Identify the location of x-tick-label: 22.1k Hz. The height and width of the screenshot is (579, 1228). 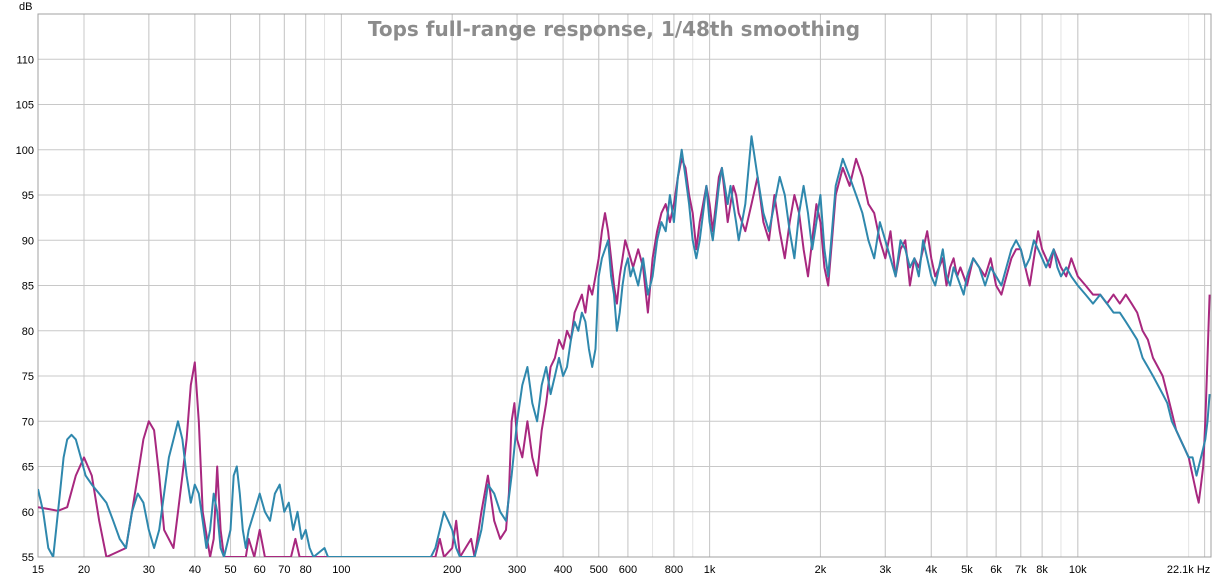
(1188, 570).